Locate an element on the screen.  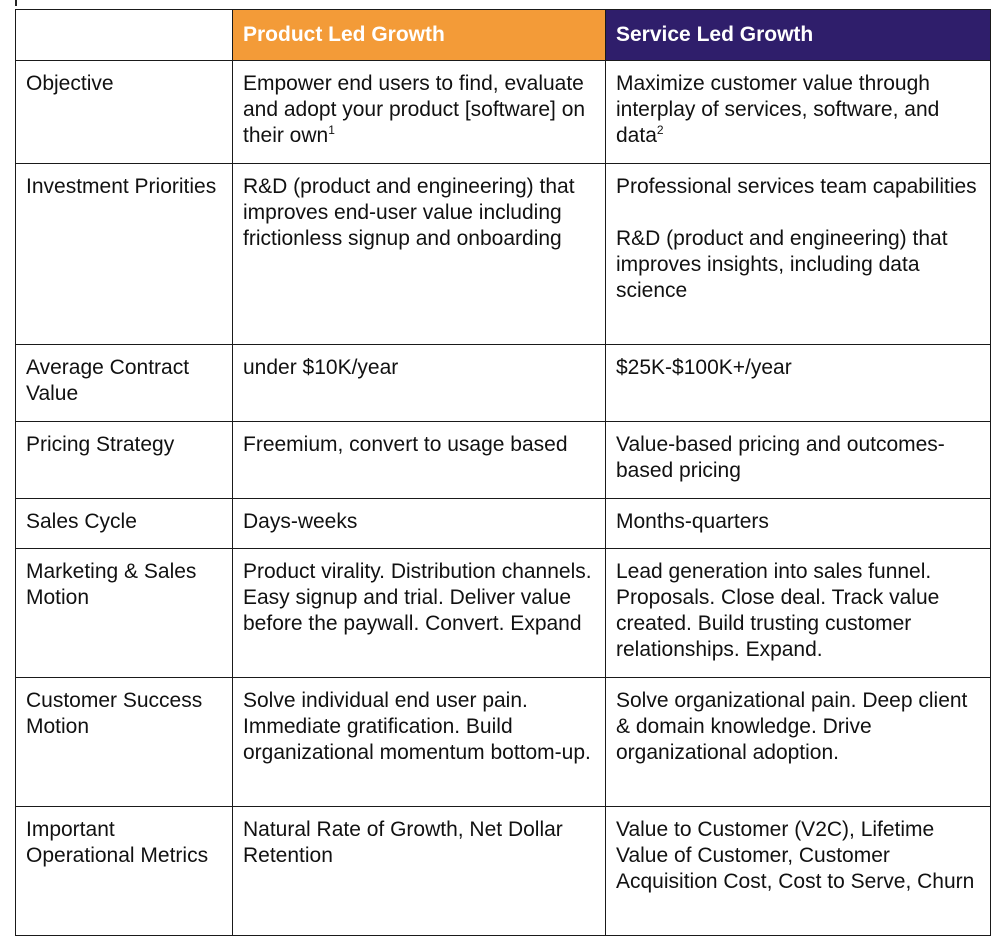
row-label: Customer Success Motion is located at coordinates (124, 742).